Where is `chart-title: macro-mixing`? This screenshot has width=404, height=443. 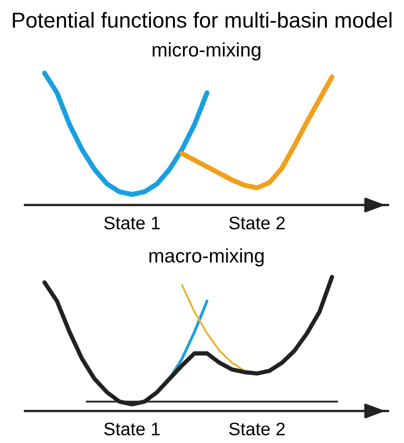
chart-title: macro-mixing is located at coordinates (206, 257).